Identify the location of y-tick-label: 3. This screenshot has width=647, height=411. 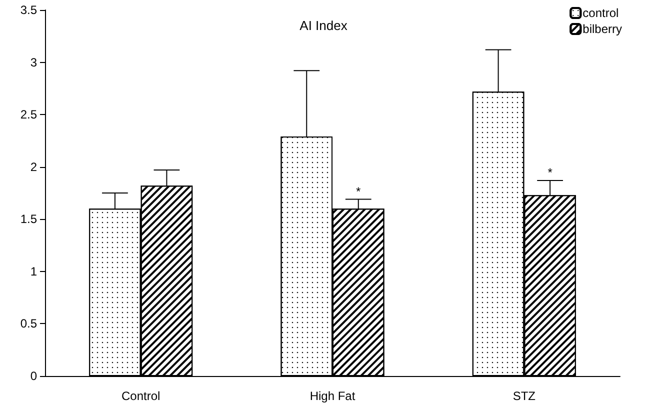
(34, 62).